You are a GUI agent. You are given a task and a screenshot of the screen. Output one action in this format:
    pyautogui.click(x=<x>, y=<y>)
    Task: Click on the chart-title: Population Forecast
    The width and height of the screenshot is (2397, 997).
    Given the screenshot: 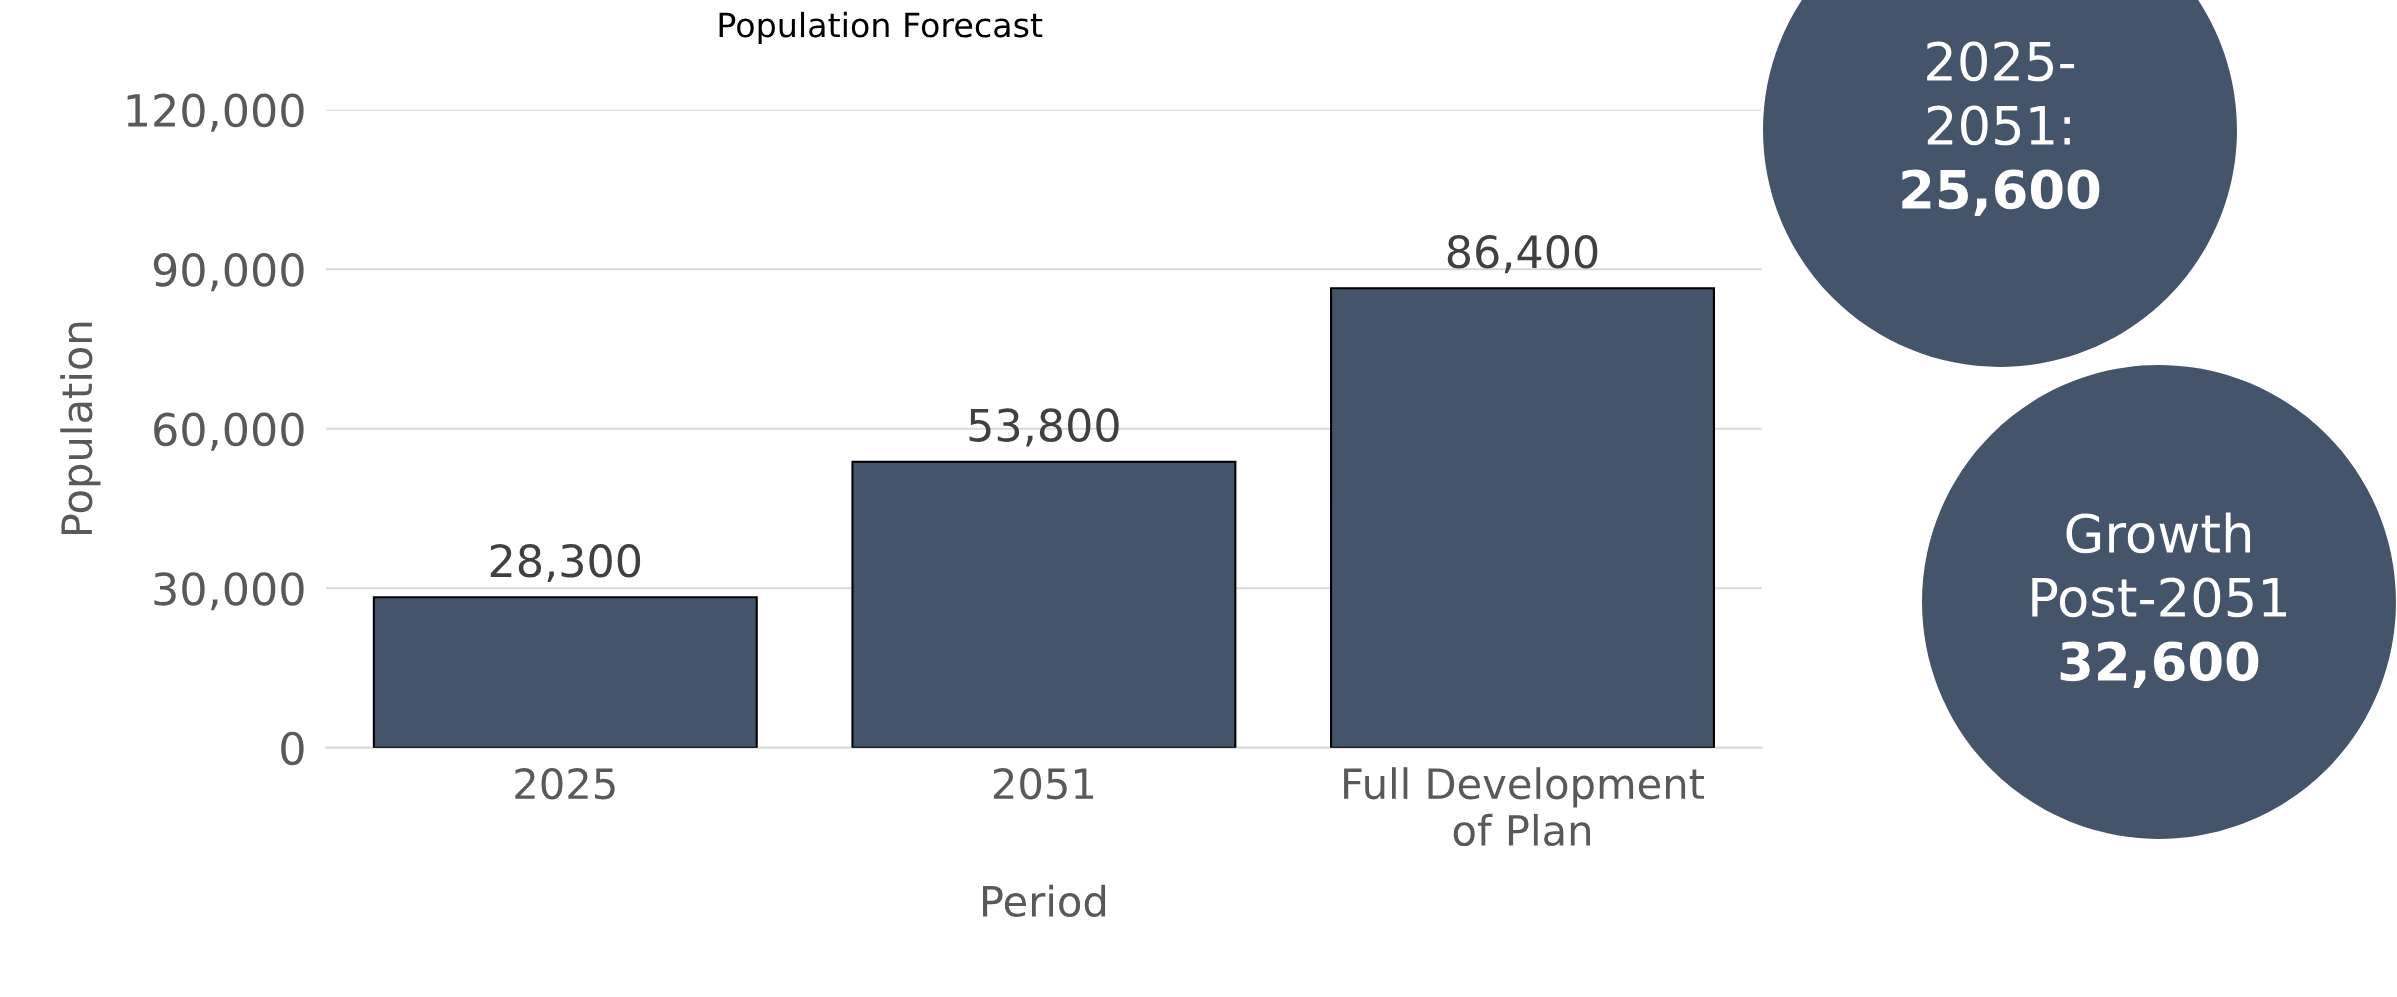 What is the action you would take?
    pyautogui.click(x=881, y=28)
    